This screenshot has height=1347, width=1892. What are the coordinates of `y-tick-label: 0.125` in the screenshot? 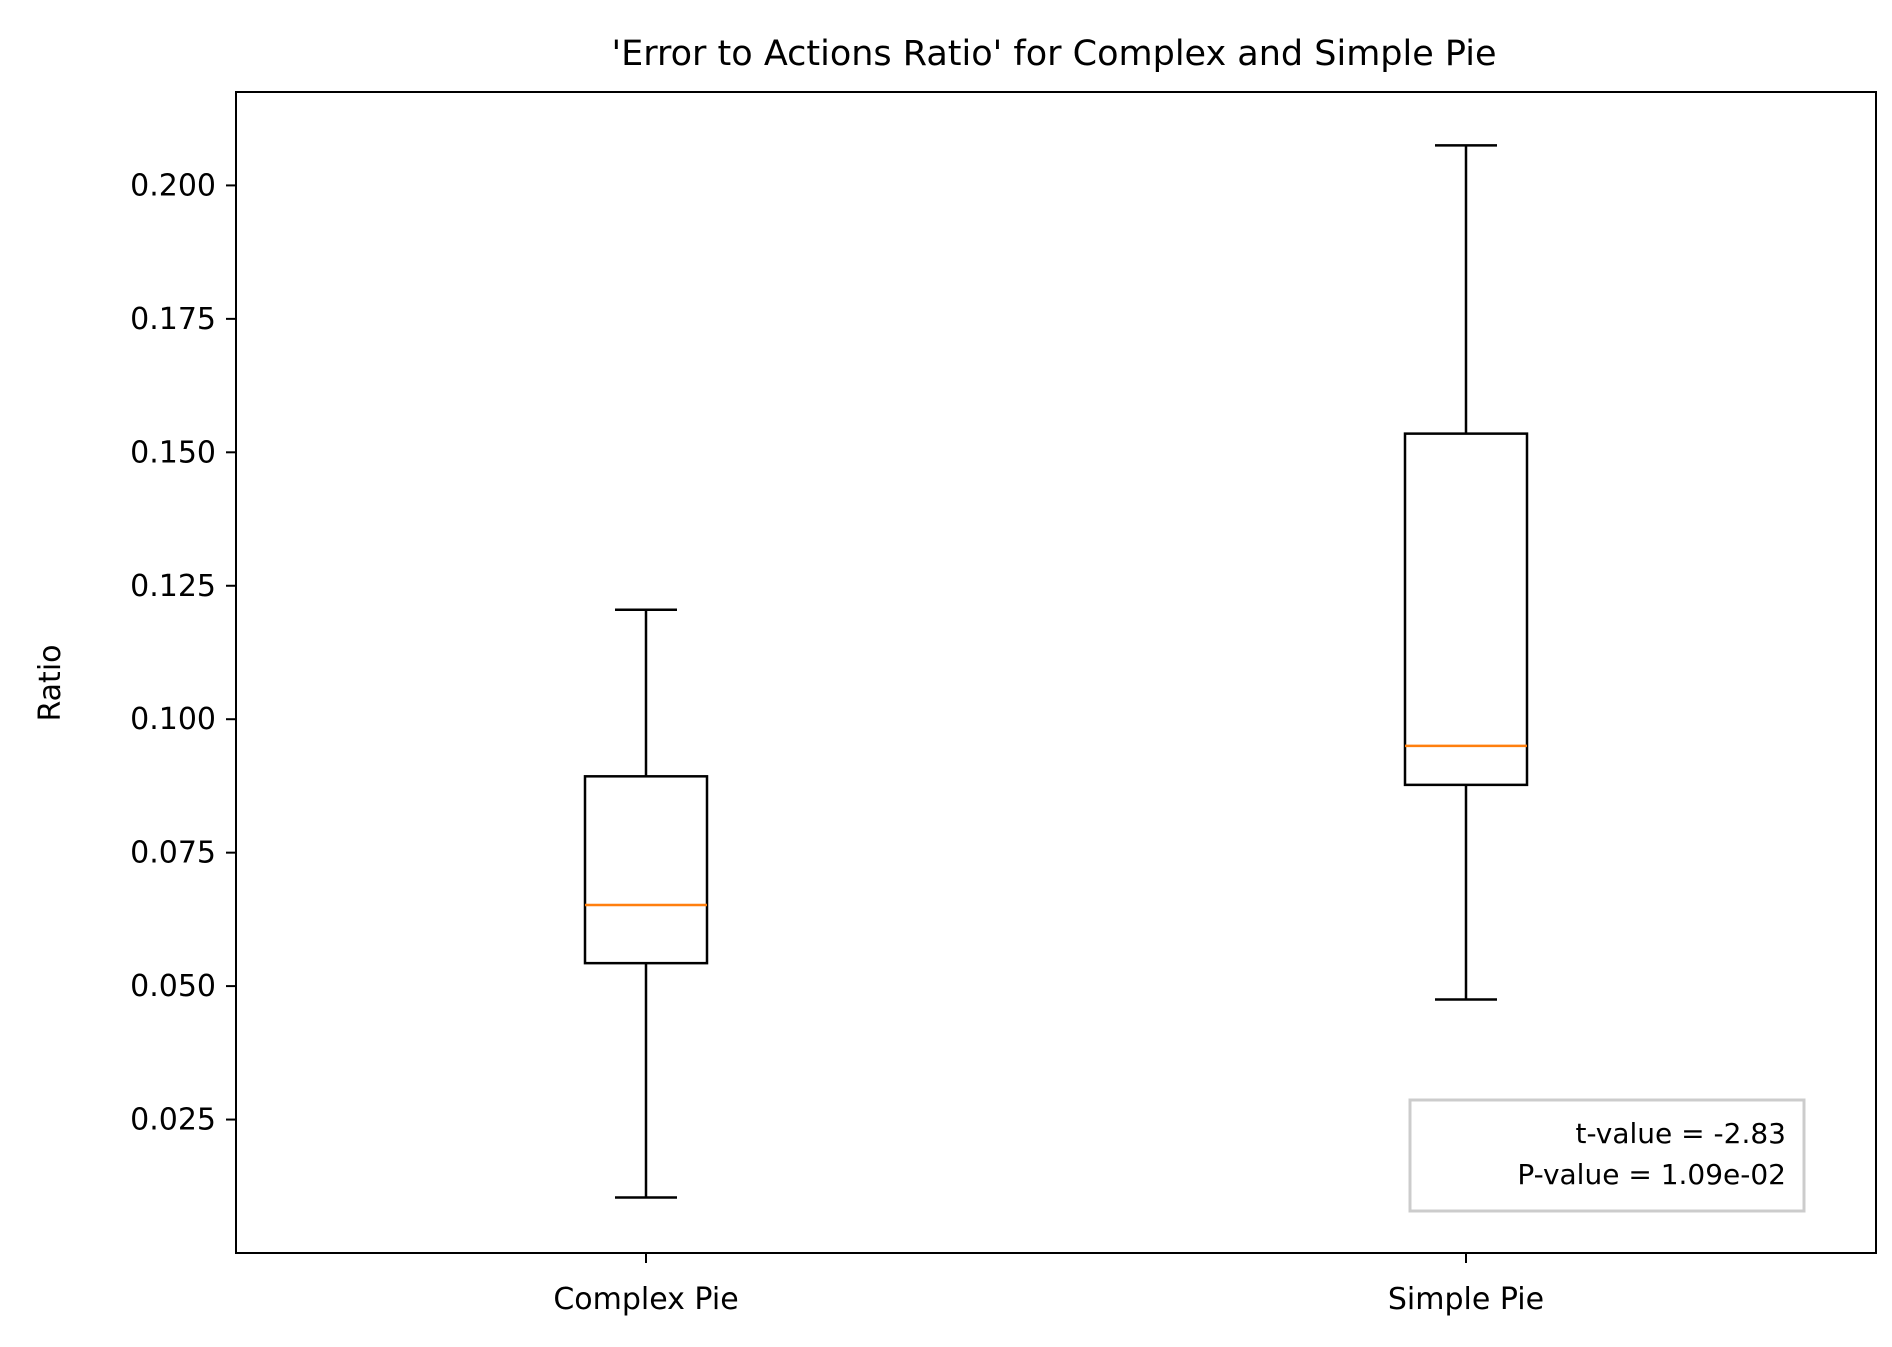 It's located at (173, 586).